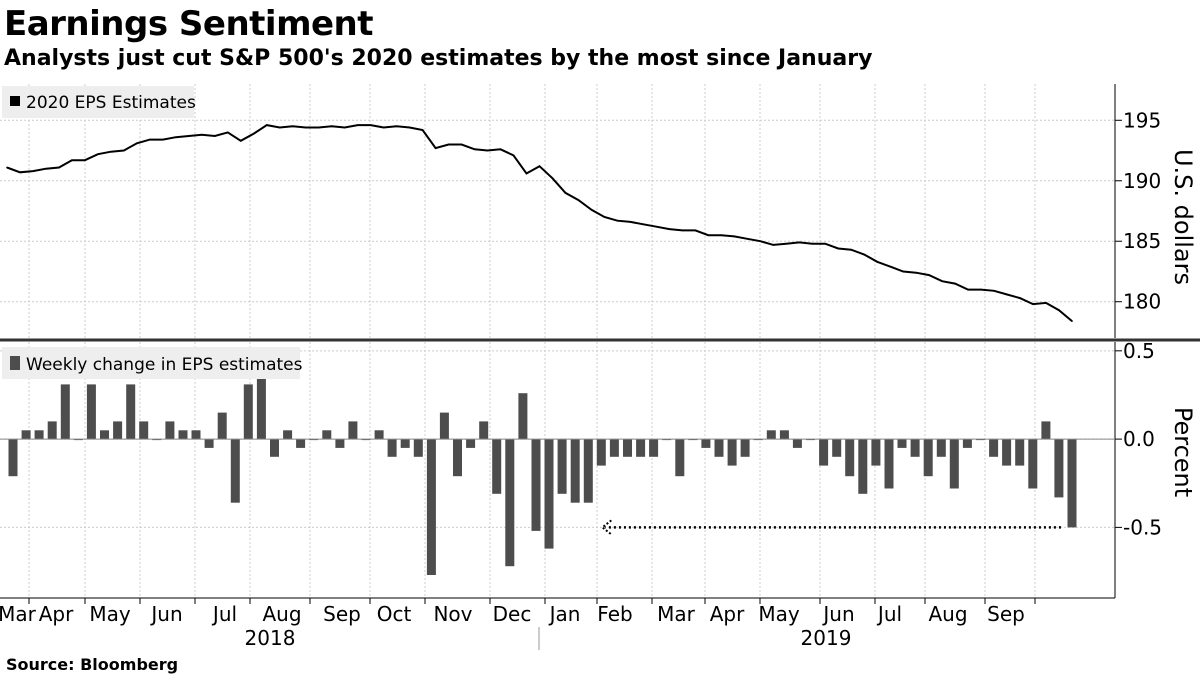 The height and width of the screenshot is (675, 1200). I want to click on bottom-y-tick-label: -0.5, so click(1142, 527).